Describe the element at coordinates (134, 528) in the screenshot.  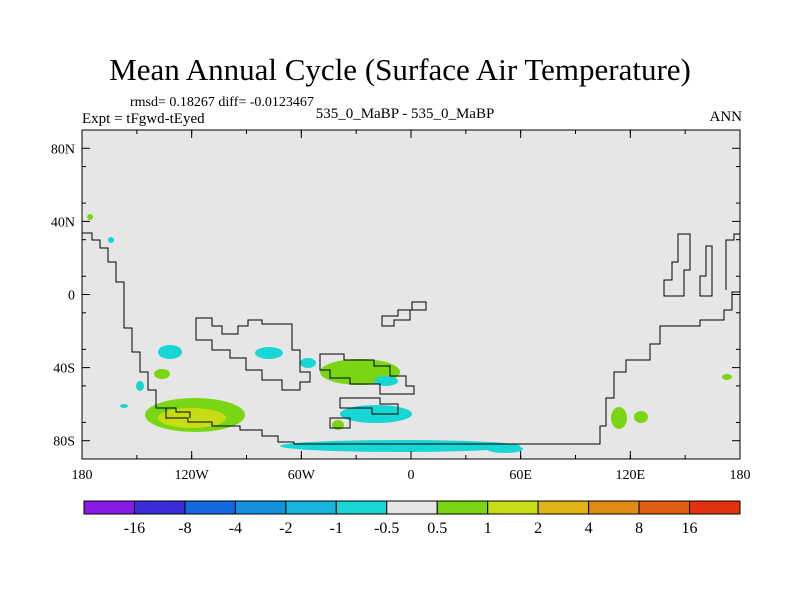
I see `colorbar-label: -16` at that location.